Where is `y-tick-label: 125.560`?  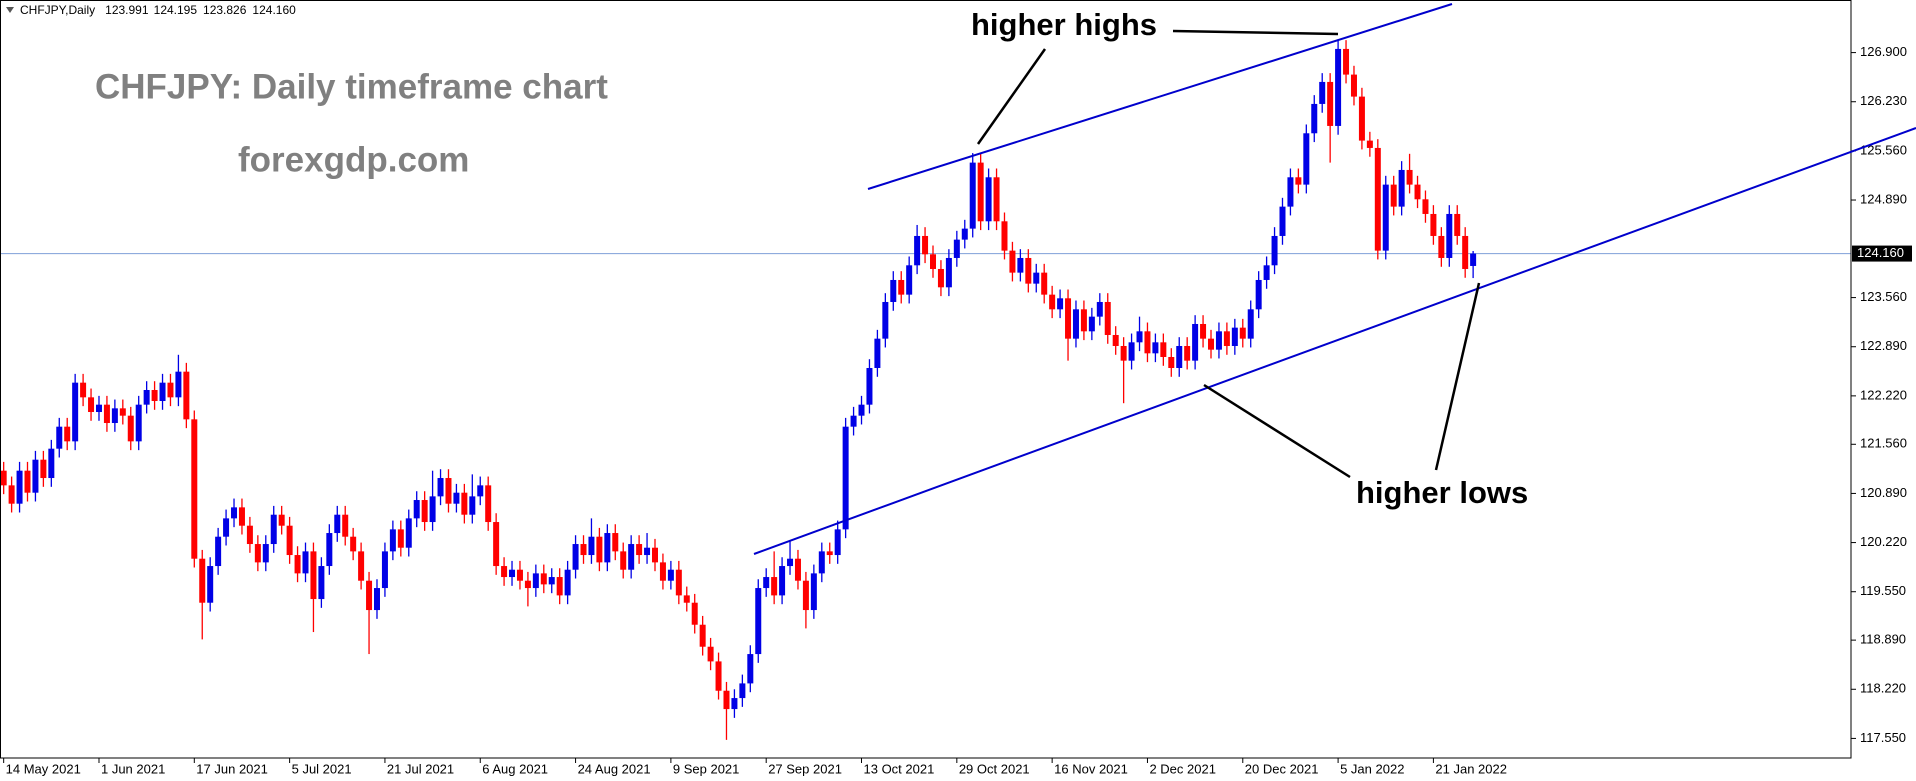
y-tick-label: 125.560 is located at coordinates (1883, 149).